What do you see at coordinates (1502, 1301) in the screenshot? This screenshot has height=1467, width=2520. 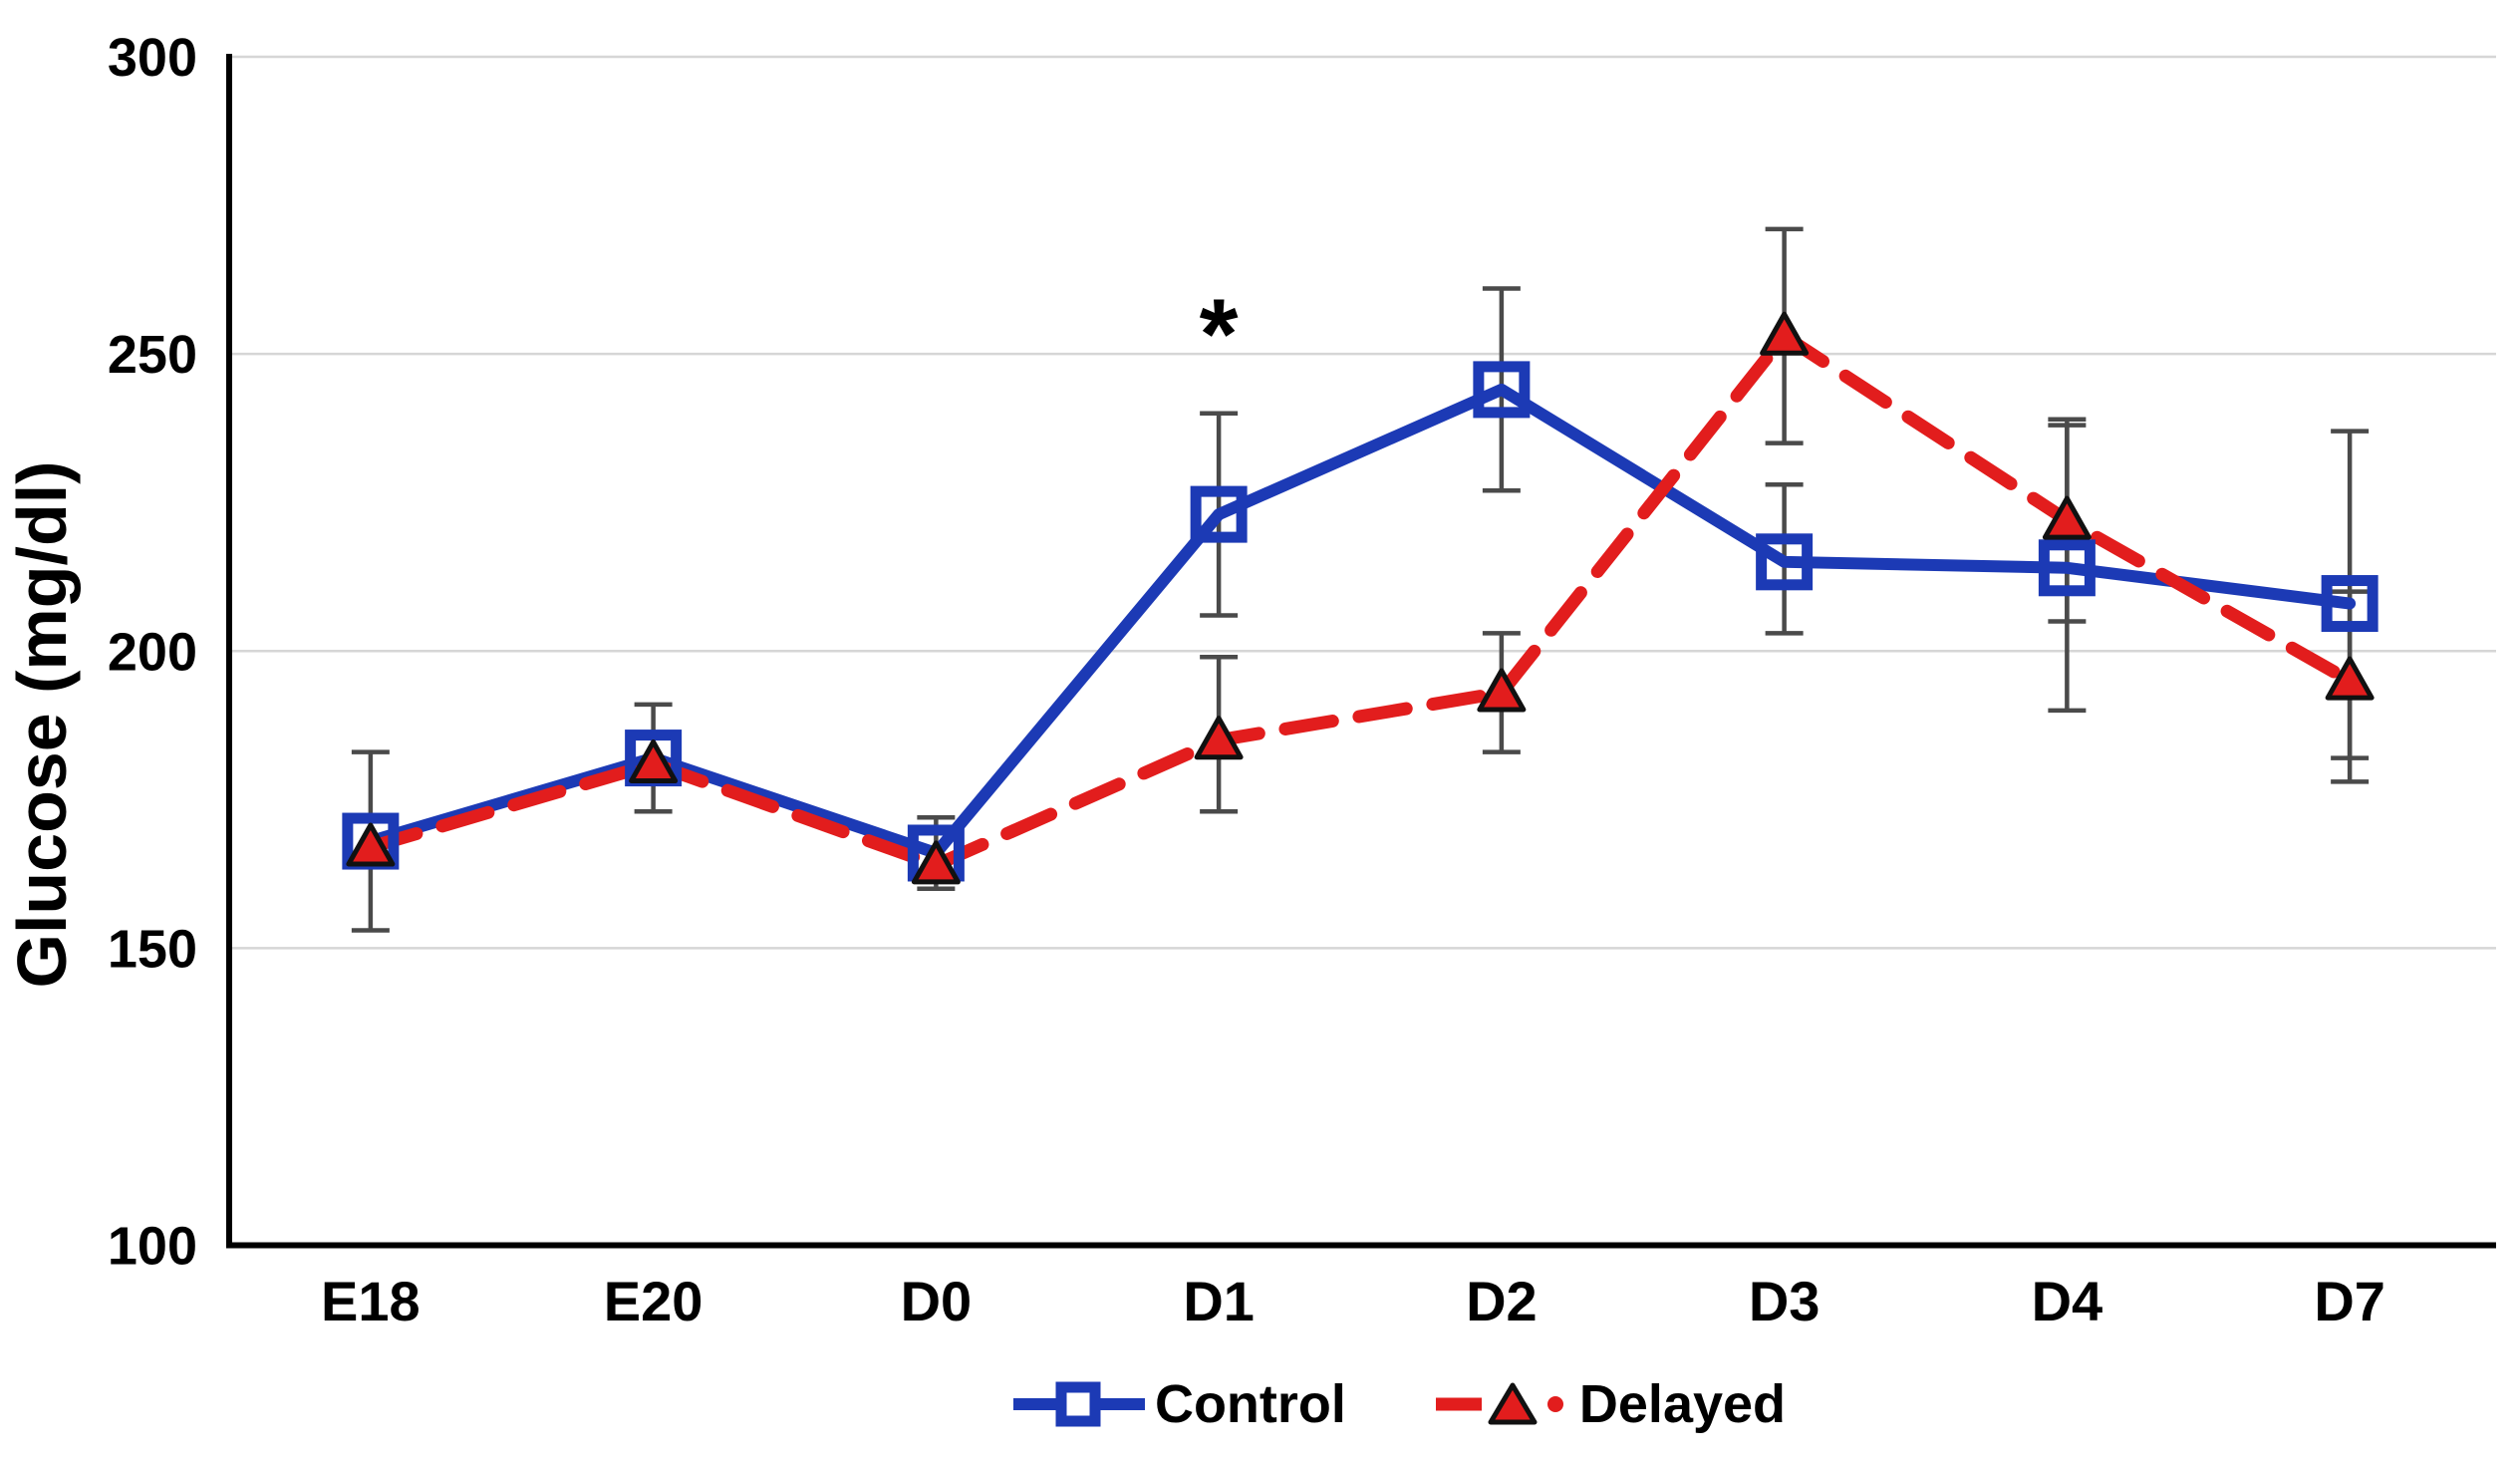 I see `x-category-label: D2` at bounding box center [1502, 1301].